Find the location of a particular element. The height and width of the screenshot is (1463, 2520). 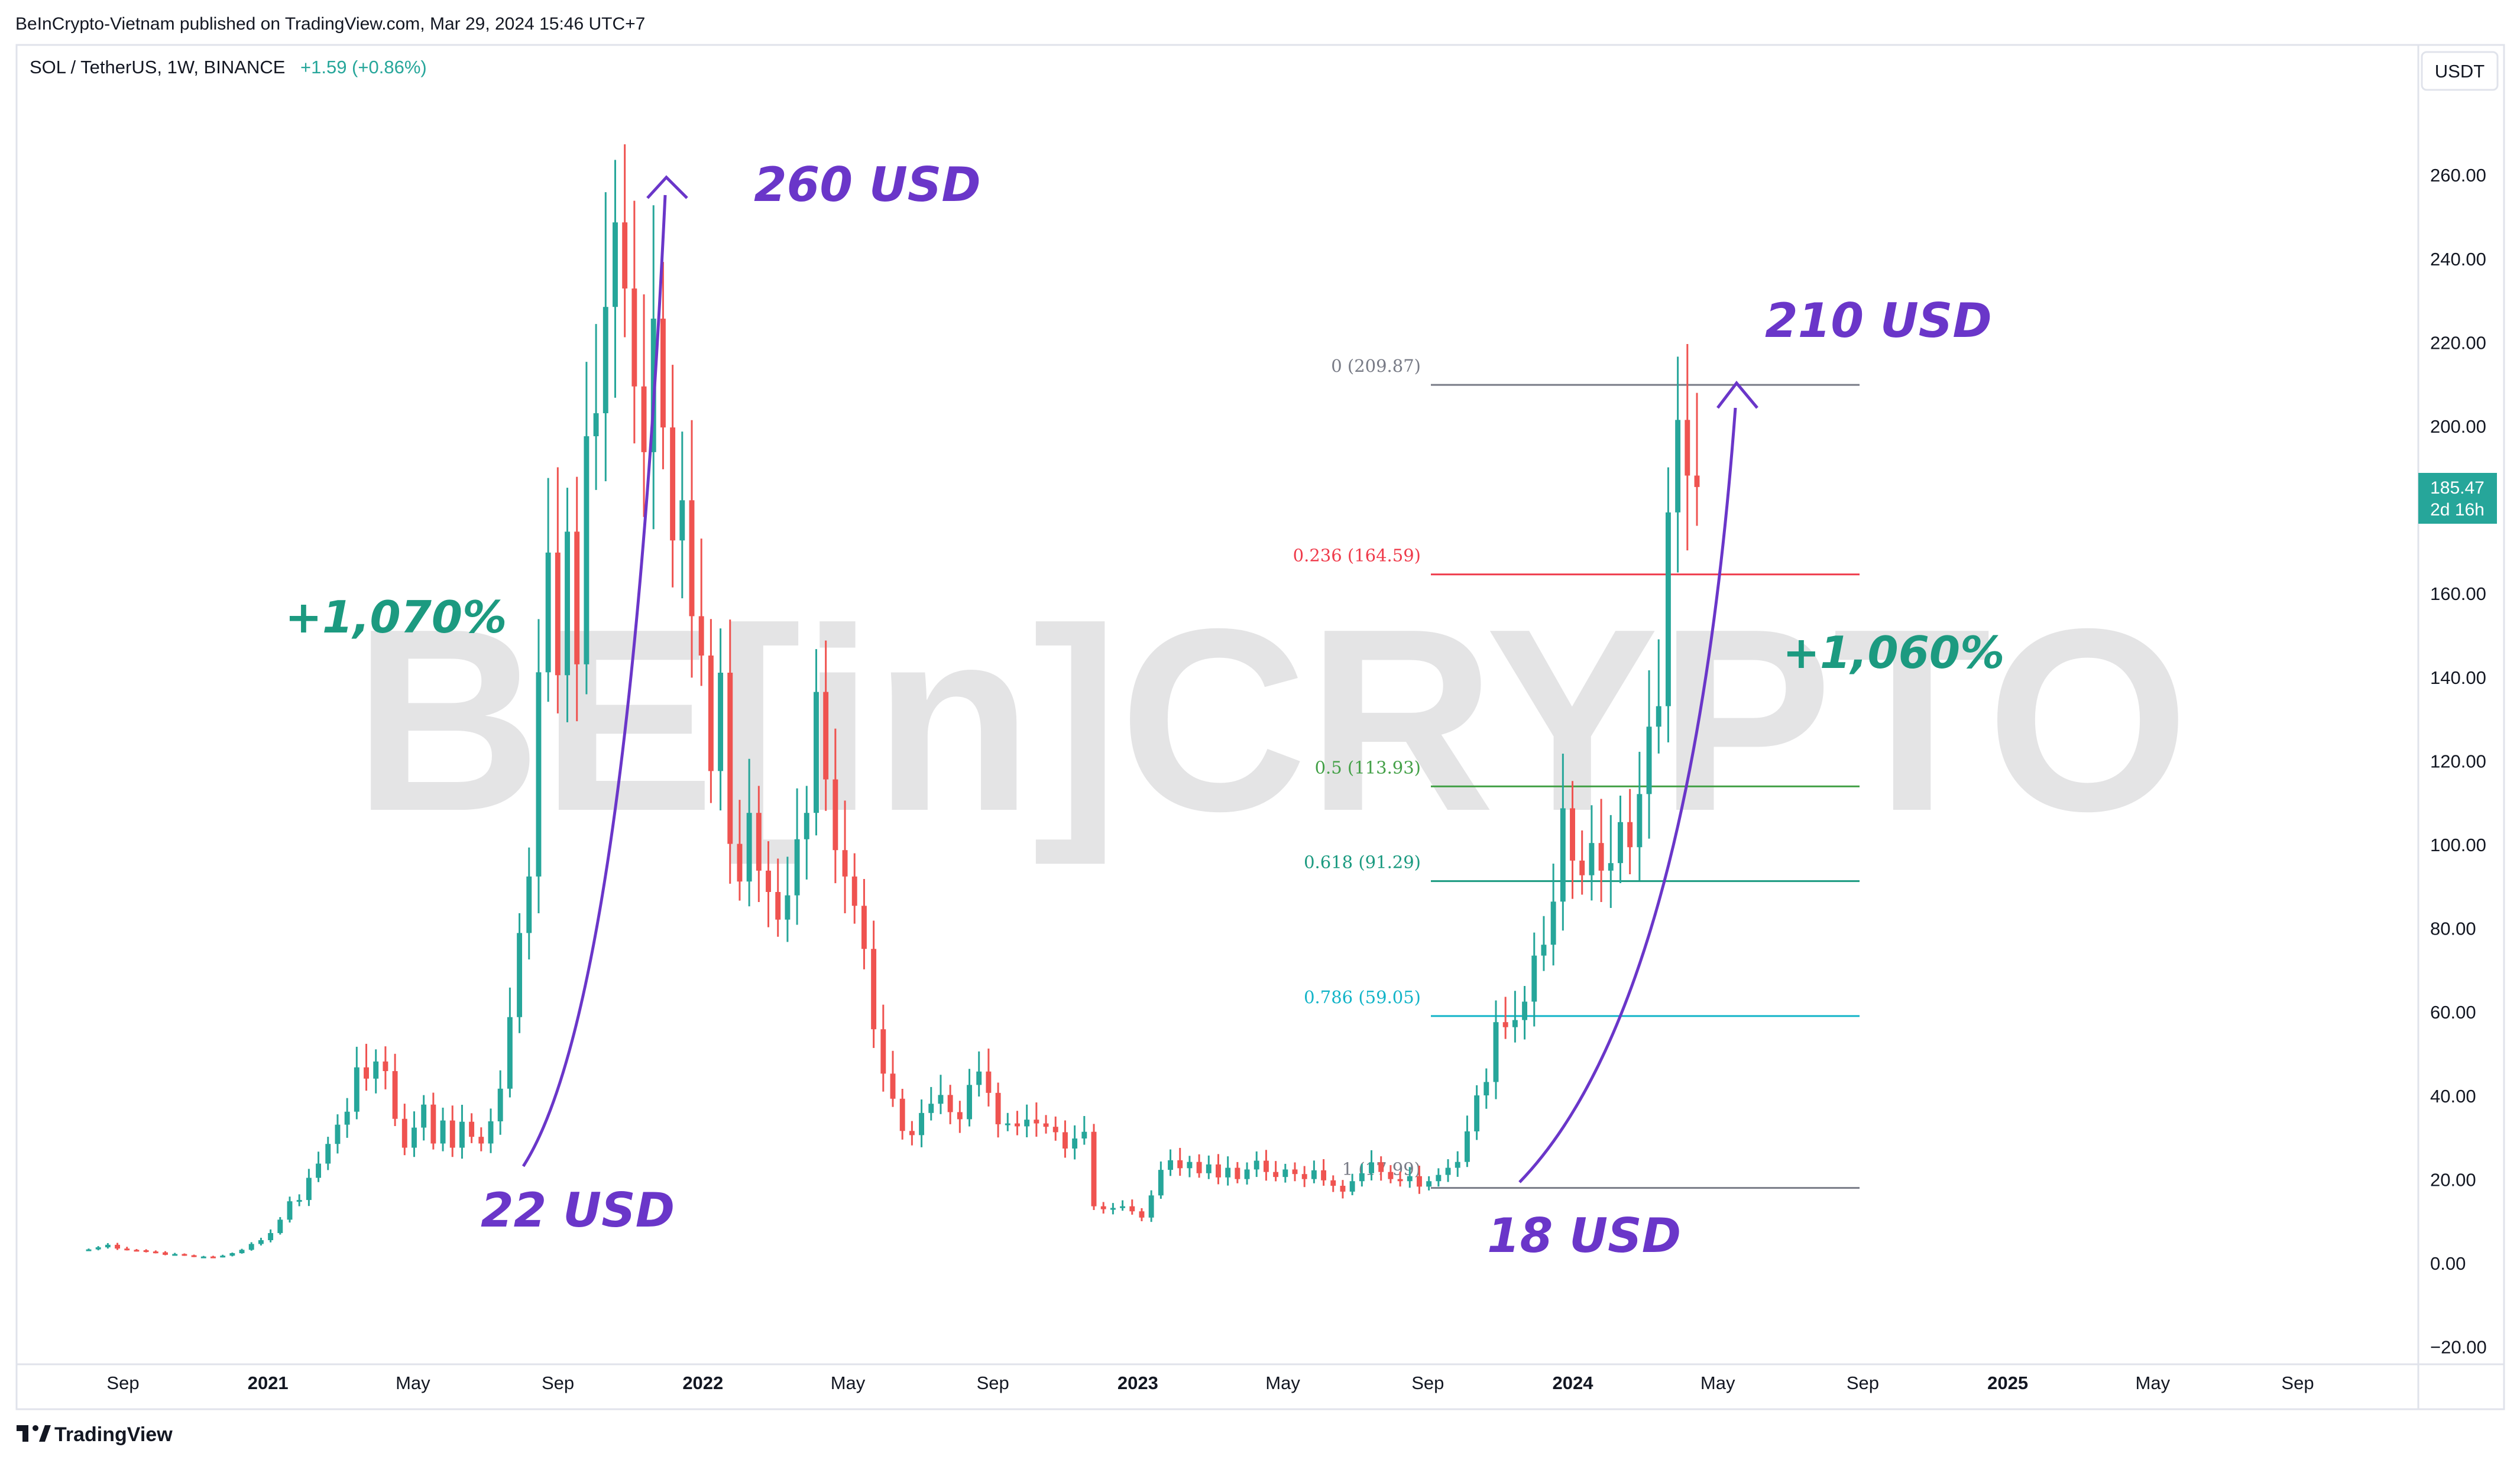

time-tick-label: 2022 is located at coordinates (702, 1383).